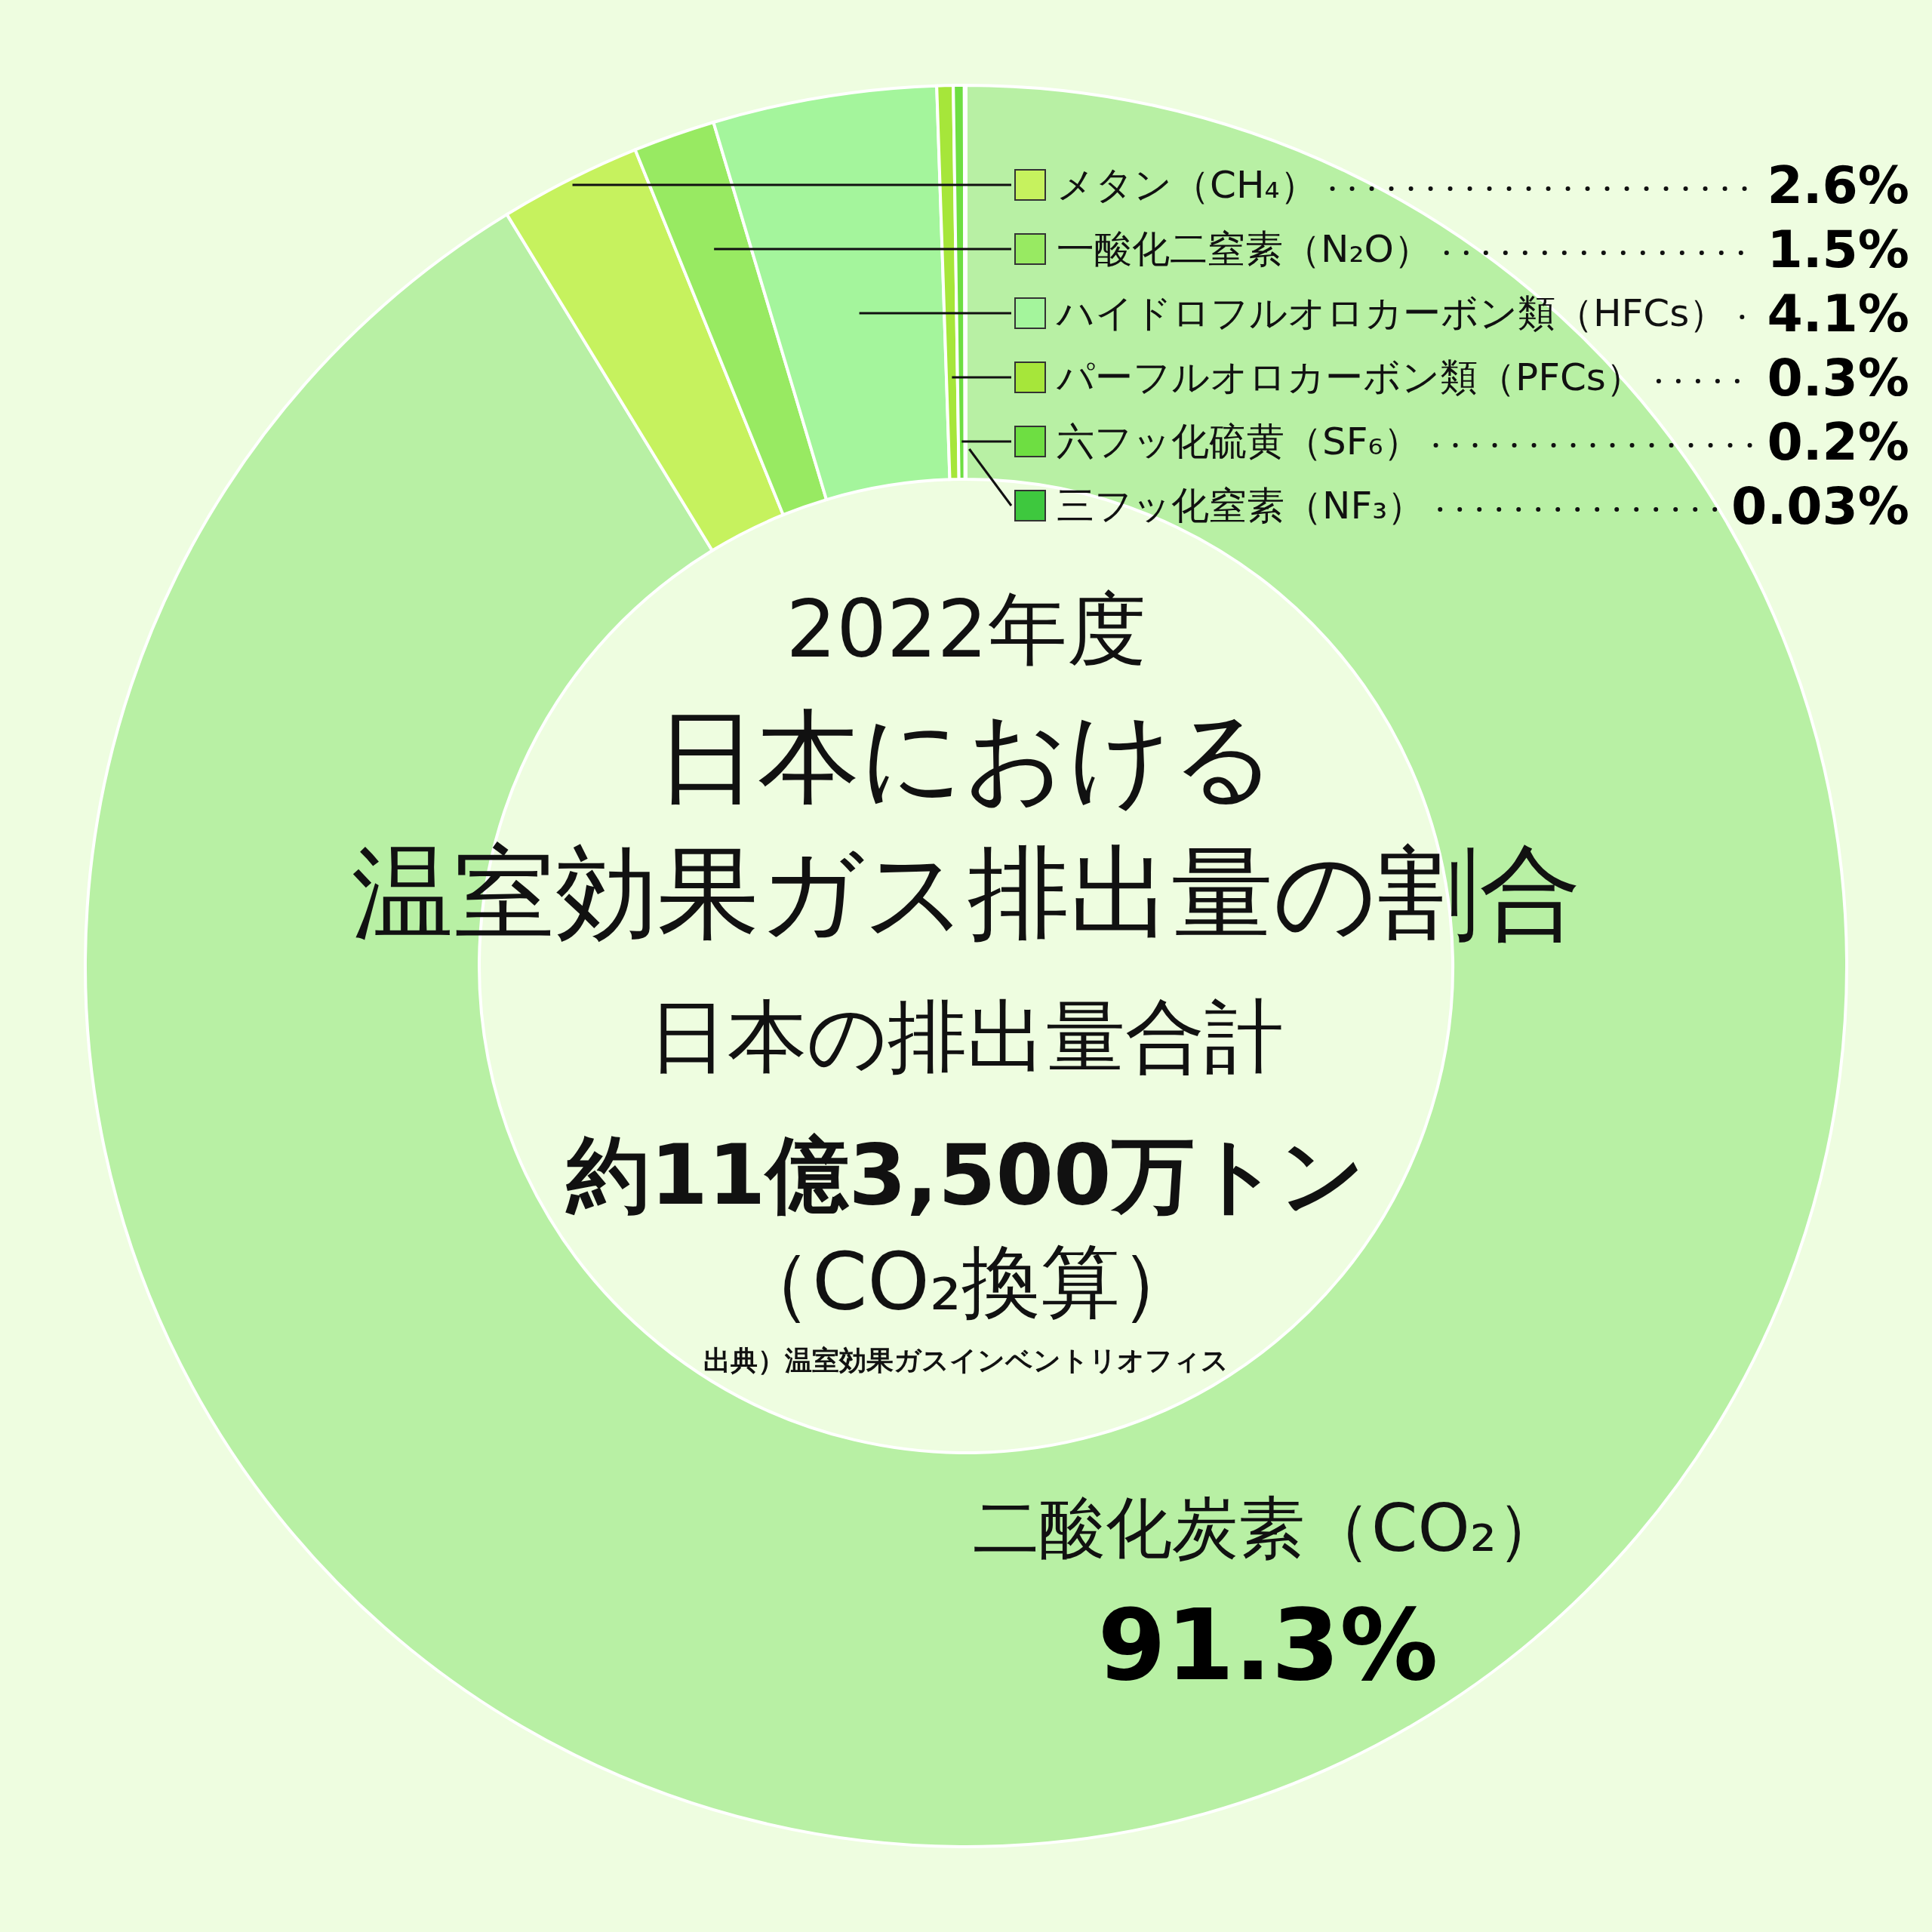  I want to click on data-label: 4.1%, so click(1838, 313).